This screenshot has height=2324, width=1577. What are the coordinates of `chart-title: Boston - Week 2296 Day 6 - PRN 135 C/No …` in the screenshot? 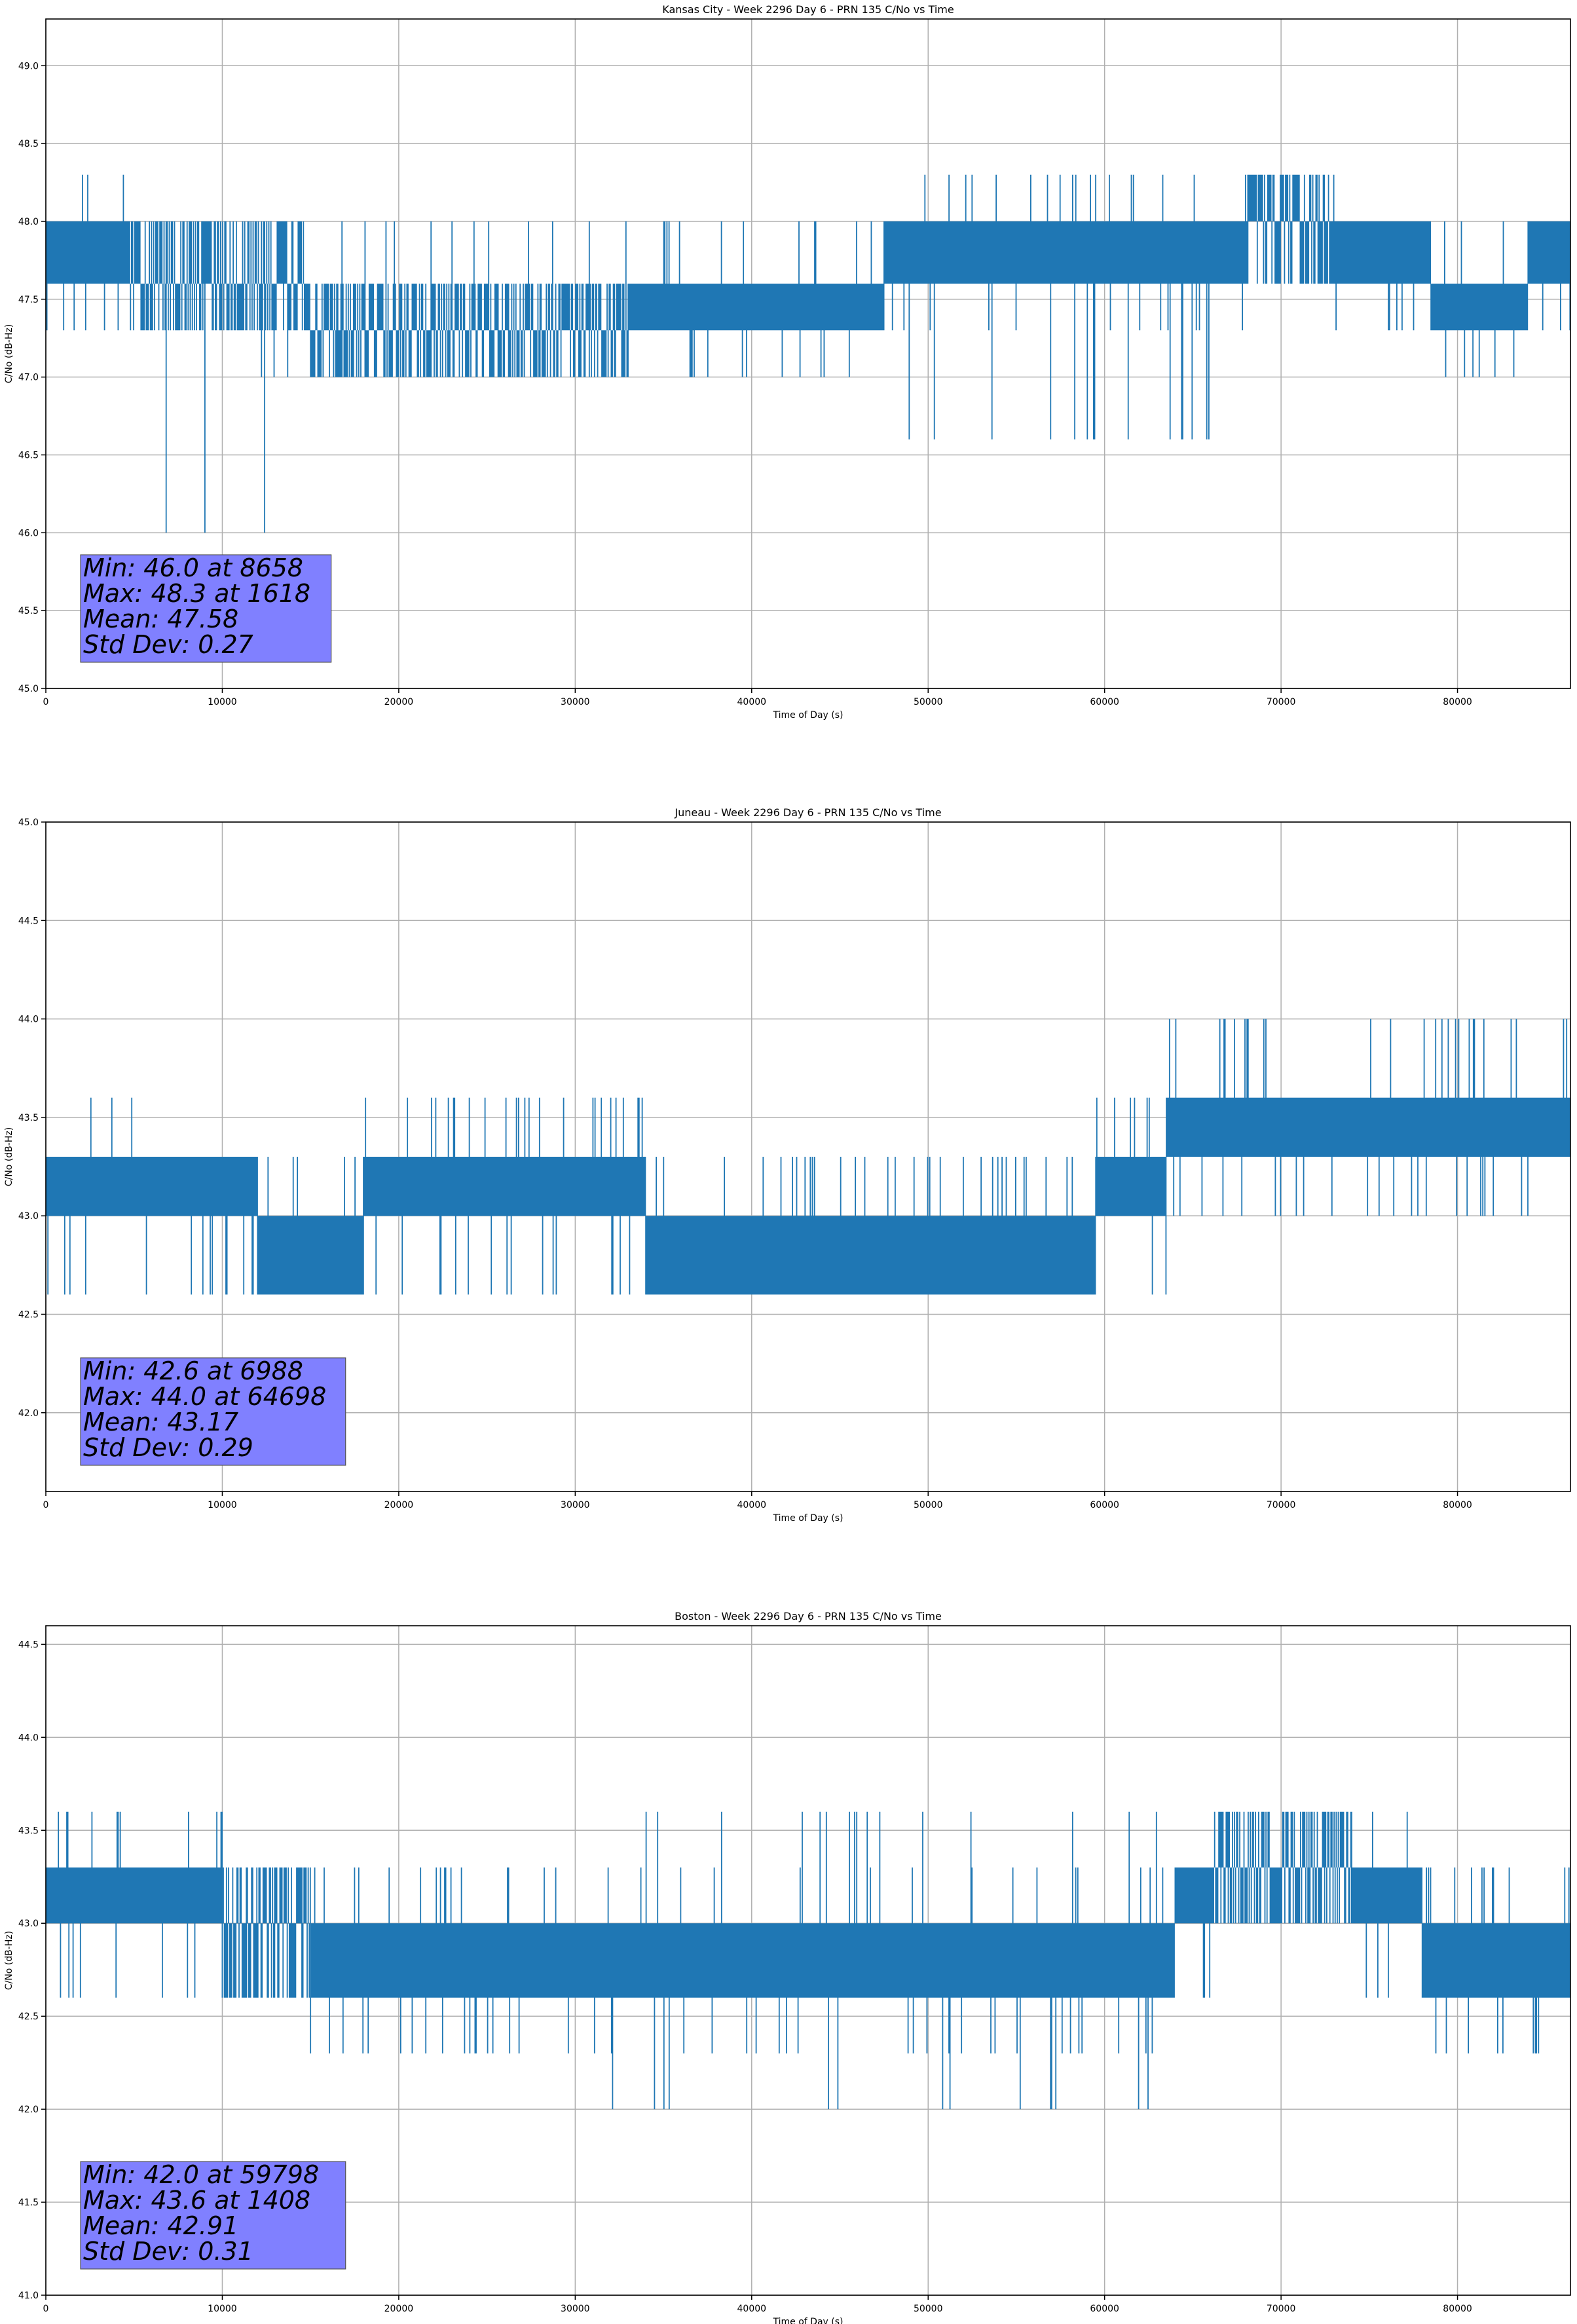 It's located at (808, 1616).